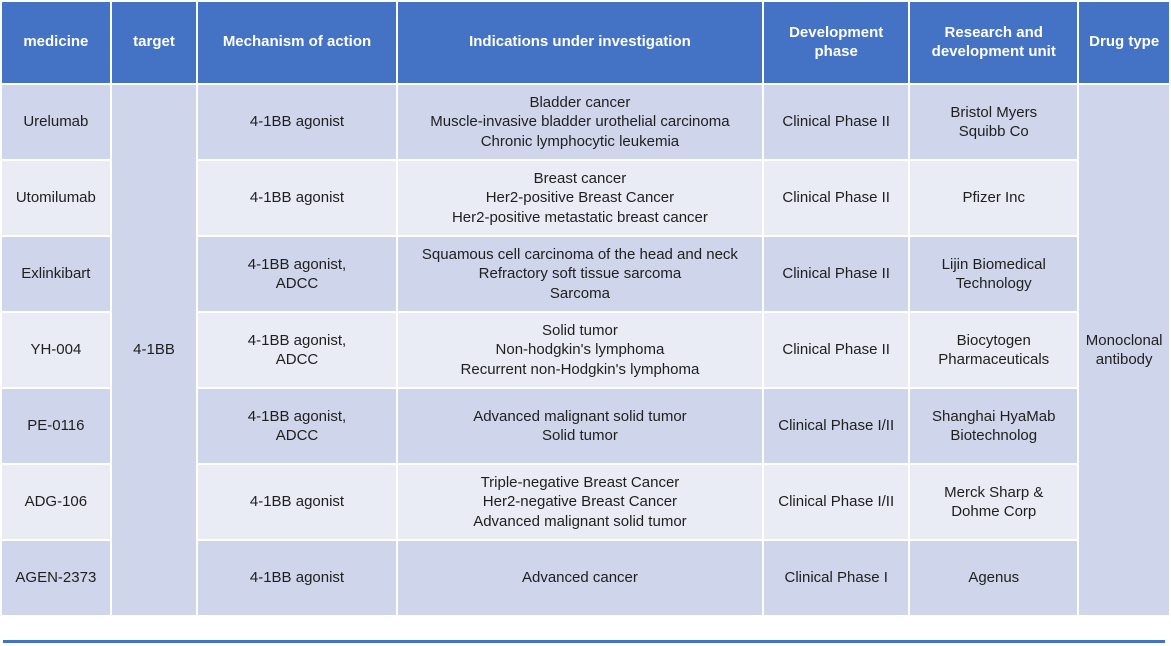 The width and height of the screenshot is (1171, 646). What do you see at coordinates (56, 42) in the screenshot?
I see `header-cell-medicine: medicine` at bounding box center [56, 42].